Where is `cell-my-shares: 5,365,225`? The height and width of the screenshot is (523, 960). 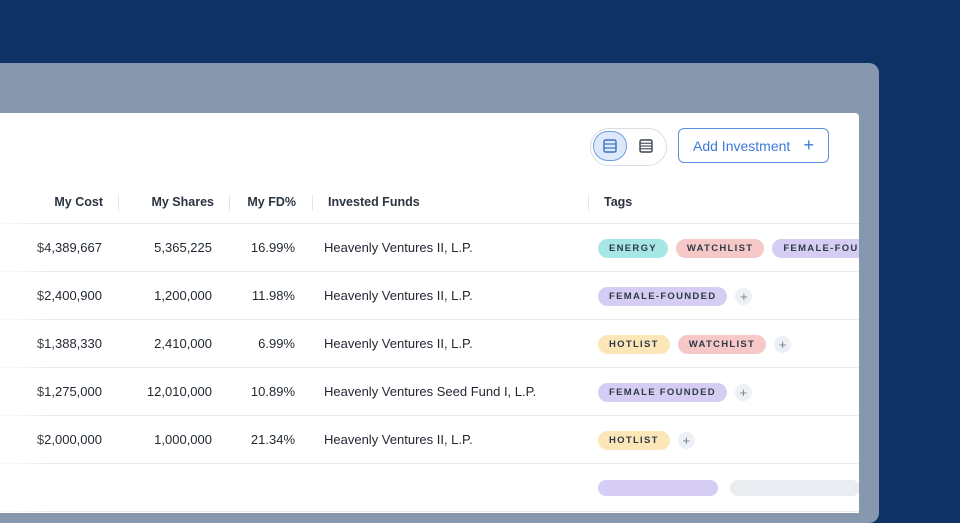 cell-my-shares: 5,365,225 is located at coordinates (183, 247).